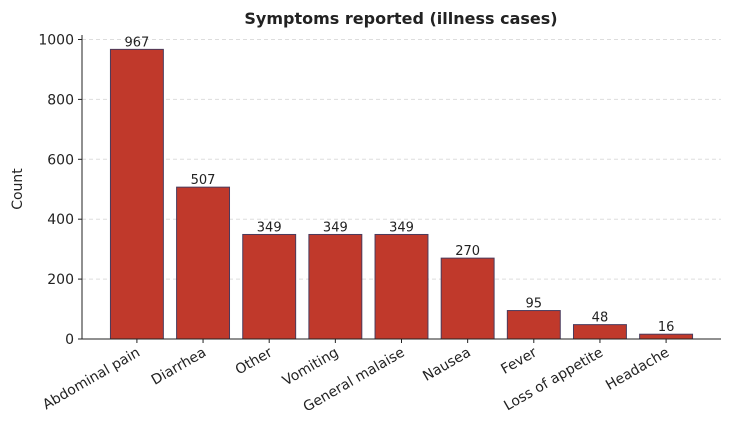  I want to click on x-tick-label: Other, so click(254, 361).